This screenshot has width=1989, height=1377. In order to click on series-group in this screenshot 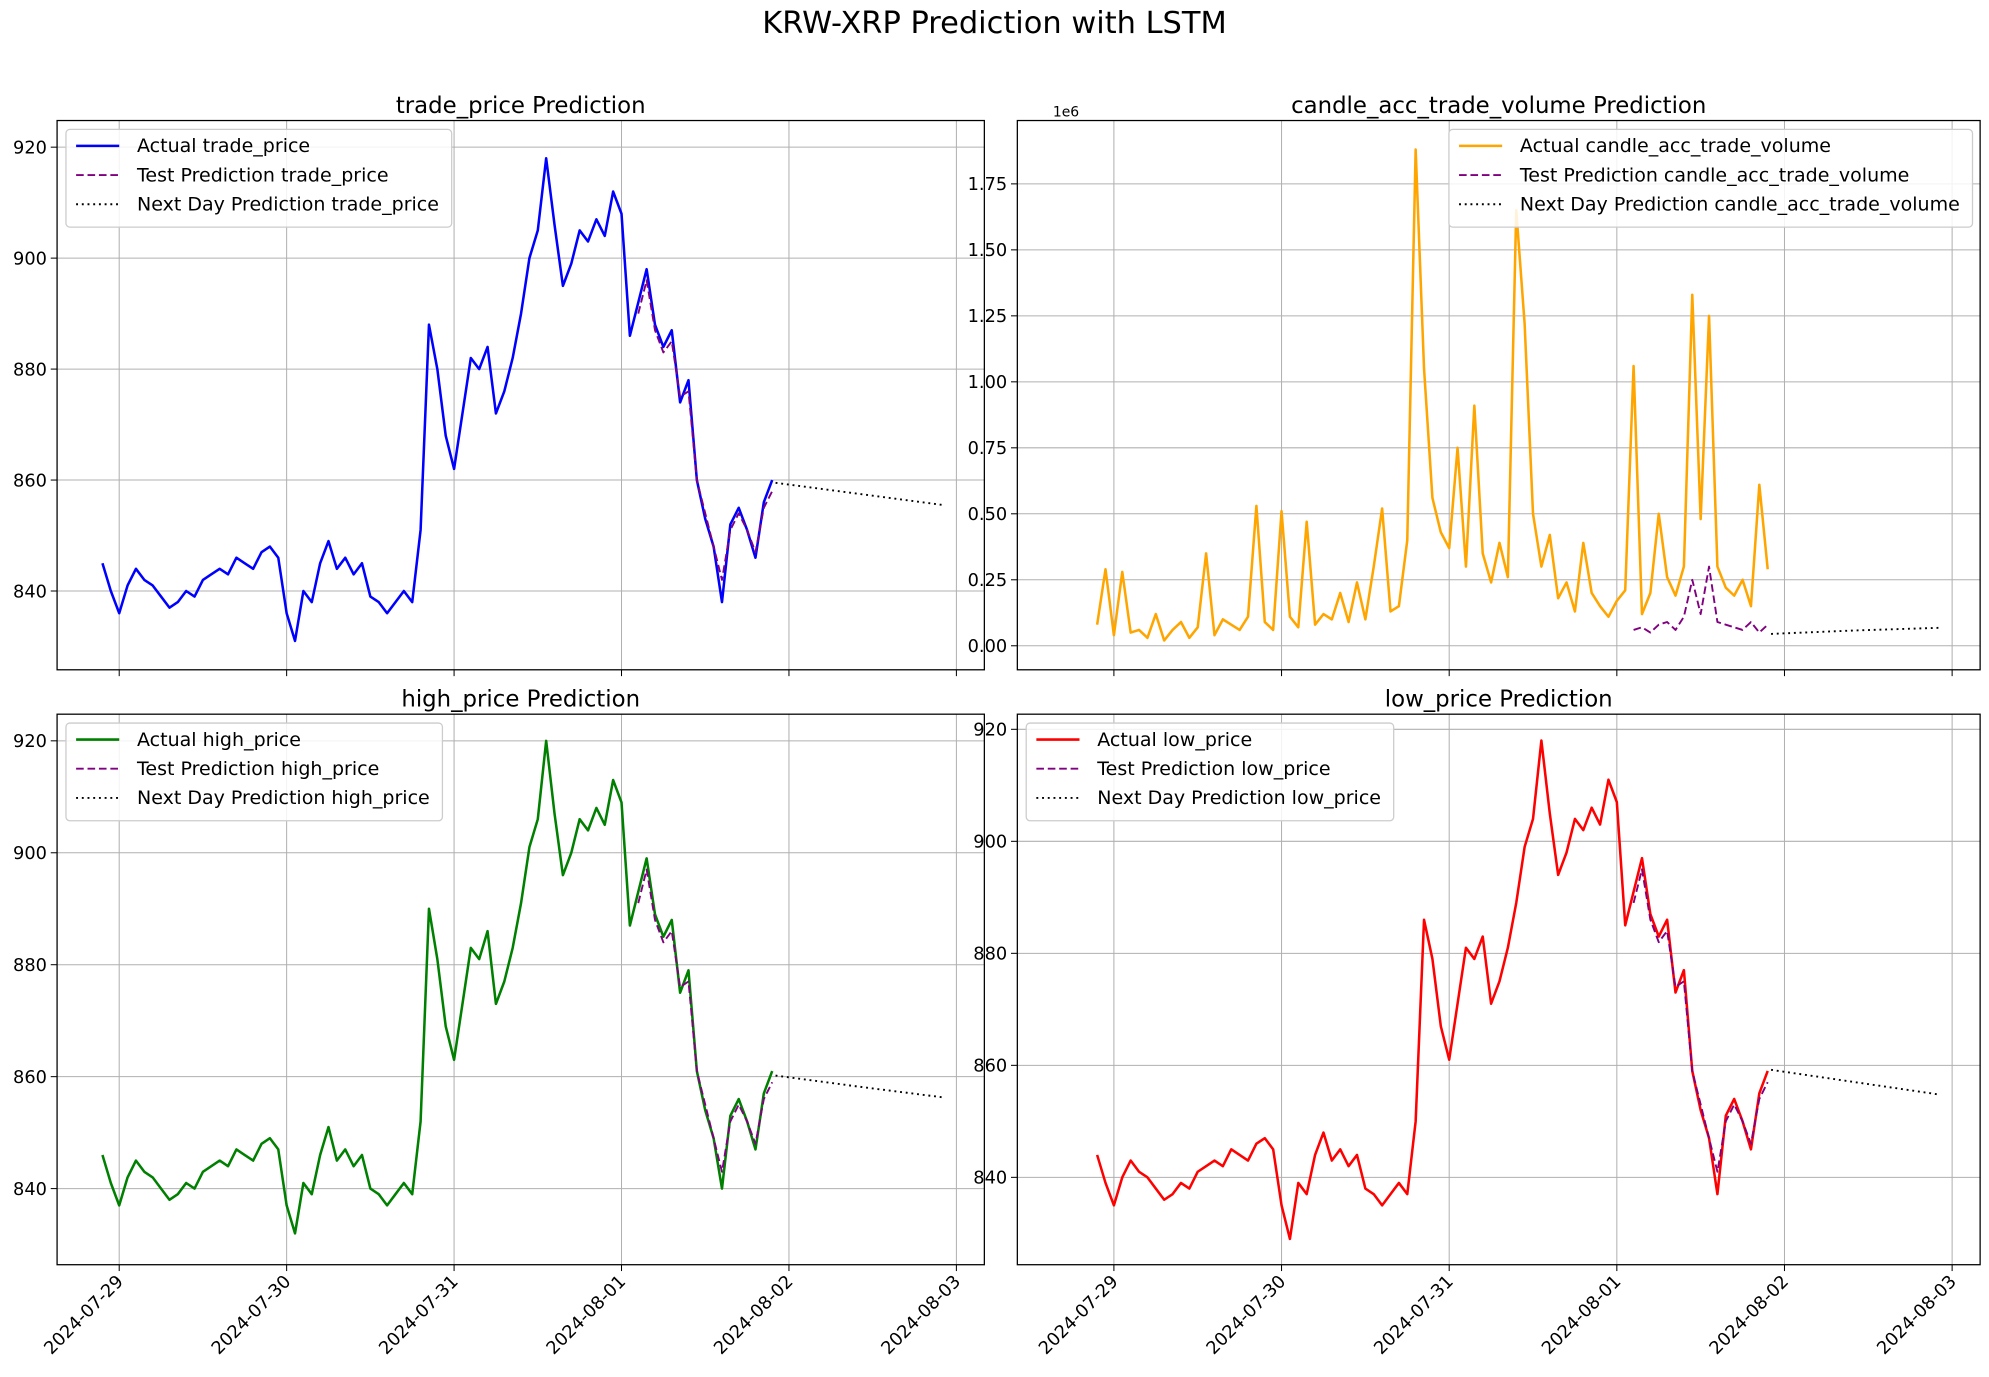, I will do `click(522, 399)`.